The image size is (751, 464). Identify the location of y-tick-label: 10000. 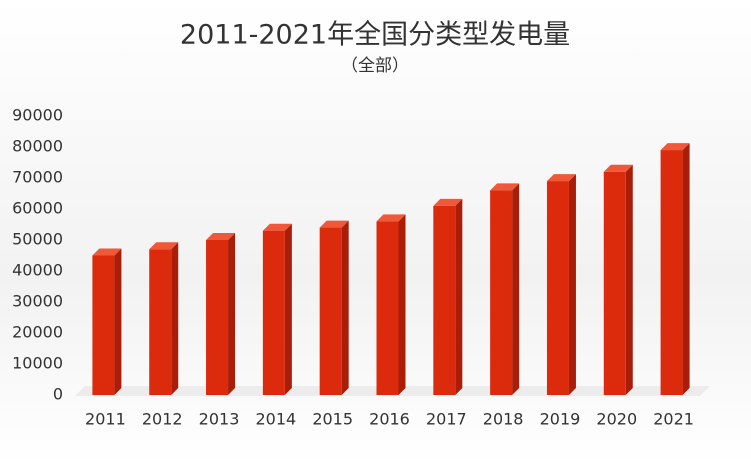
(37, 363).